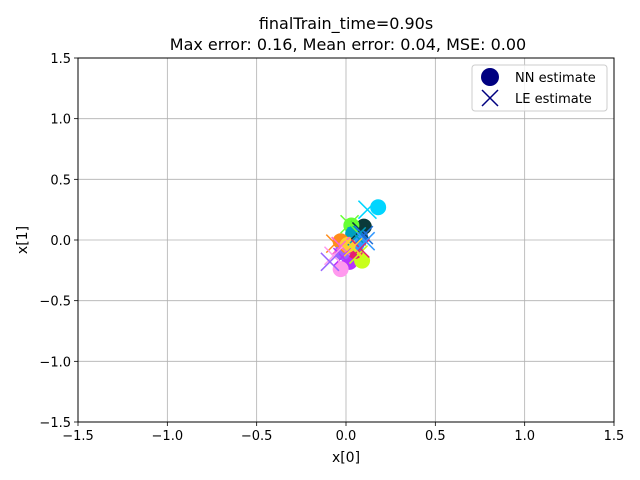  I want to click on x-tick-label: −1.0, so click(168, 436).